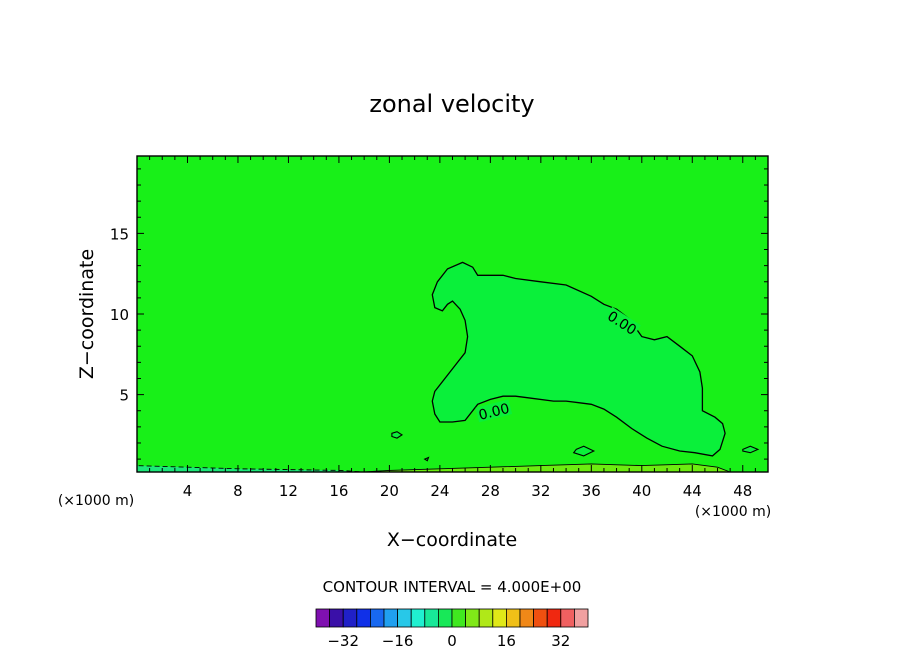 The image size is (904, 654). Describe the element at coordinates (591, 491) in the screenshot. I see `x-tick-label: 36` at that location.